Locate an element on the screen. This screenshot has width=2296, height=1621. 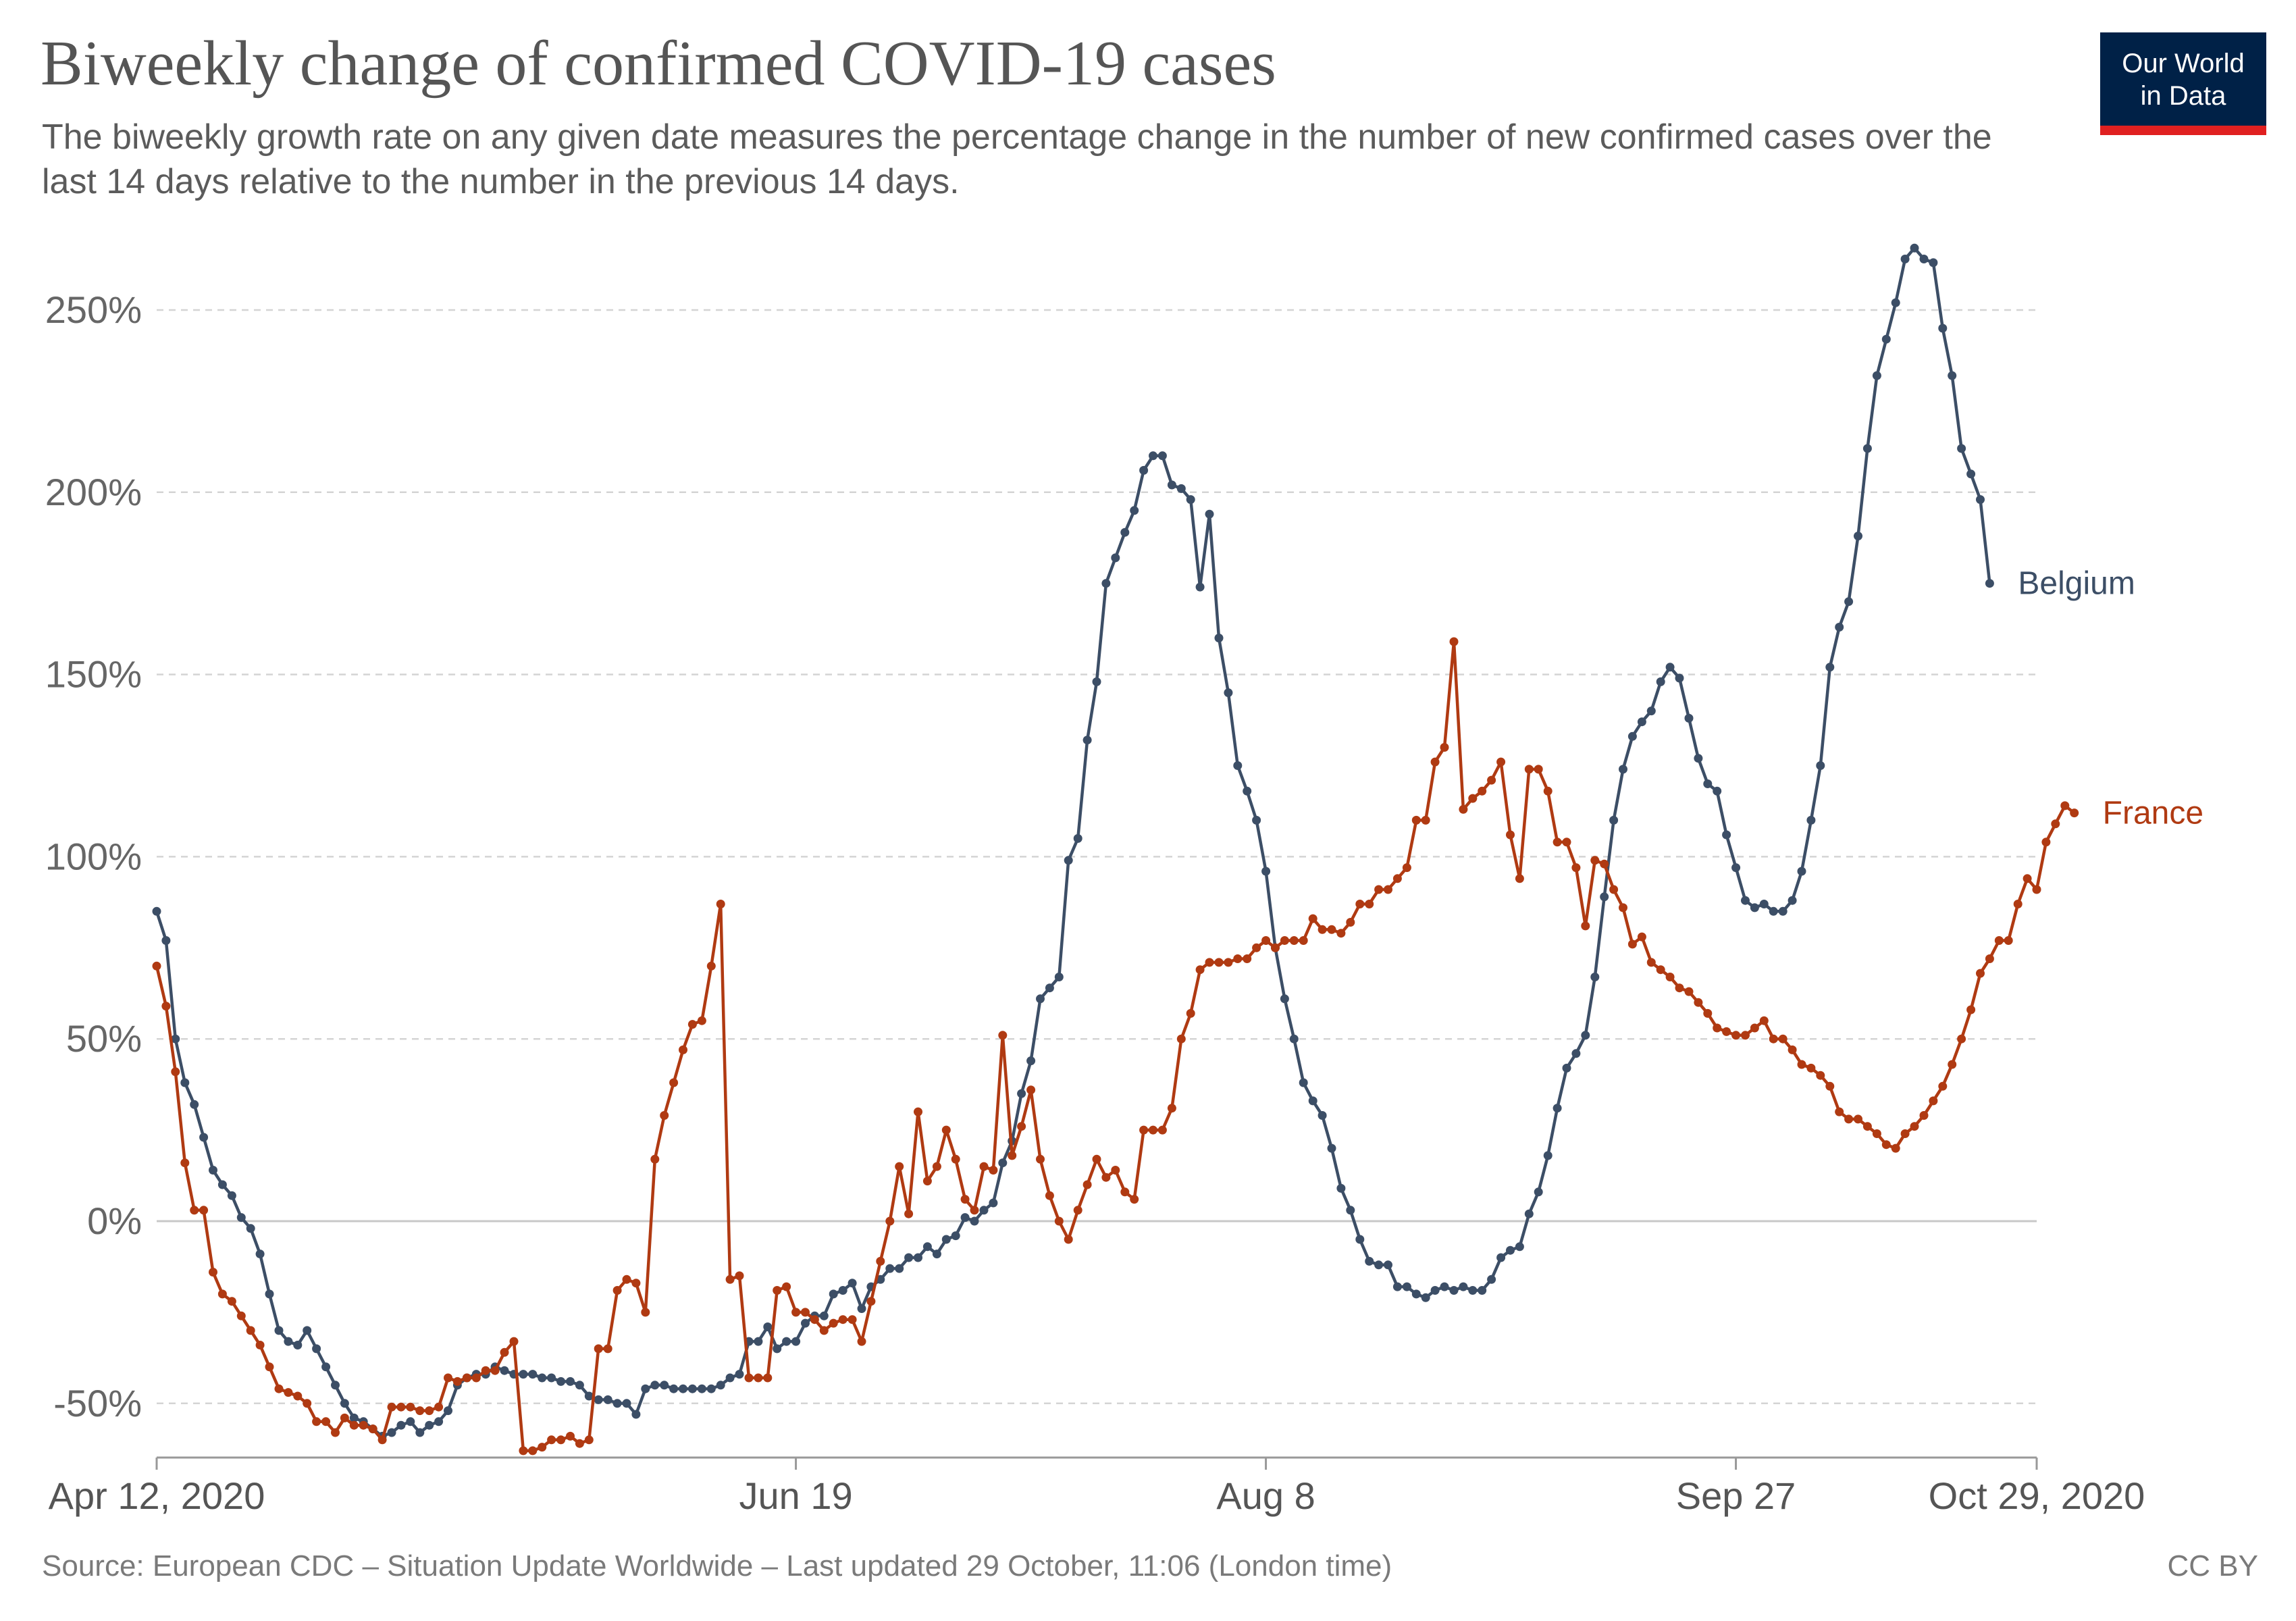
license-link: CC BY is located at coordinates (2212, 1566).